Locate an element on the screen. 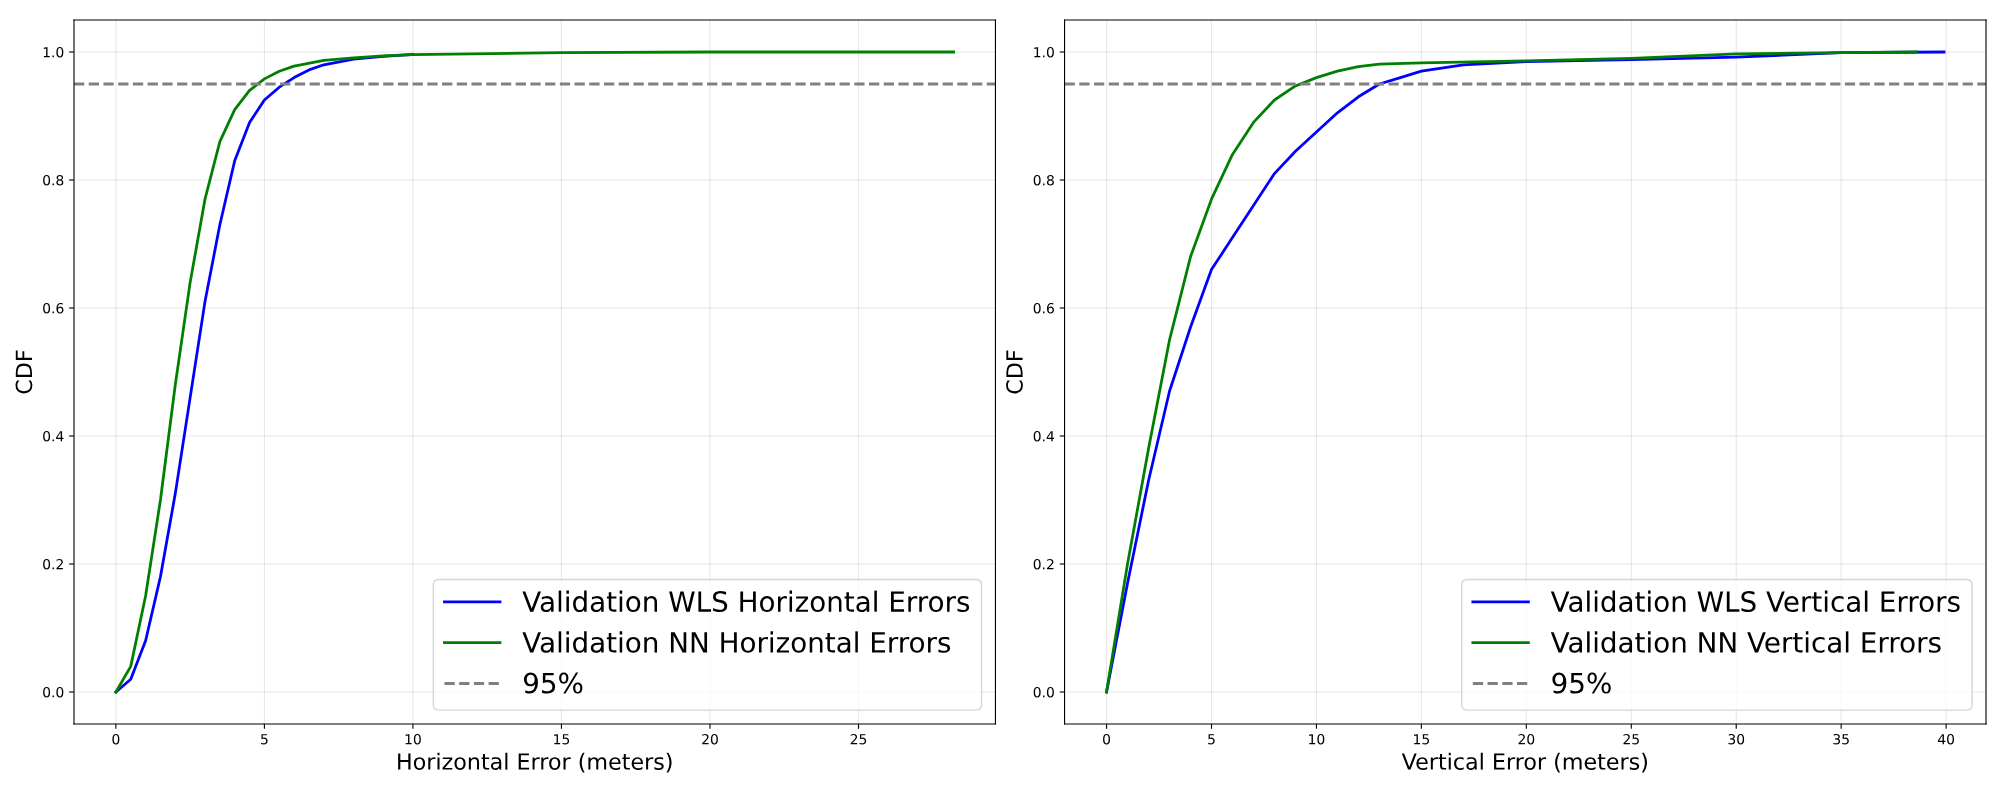 Image resolution: width=2000 pixels, height=800 pixels. legend-label: Validation NN Horizontal Errors is located at coordinates (736, 642).